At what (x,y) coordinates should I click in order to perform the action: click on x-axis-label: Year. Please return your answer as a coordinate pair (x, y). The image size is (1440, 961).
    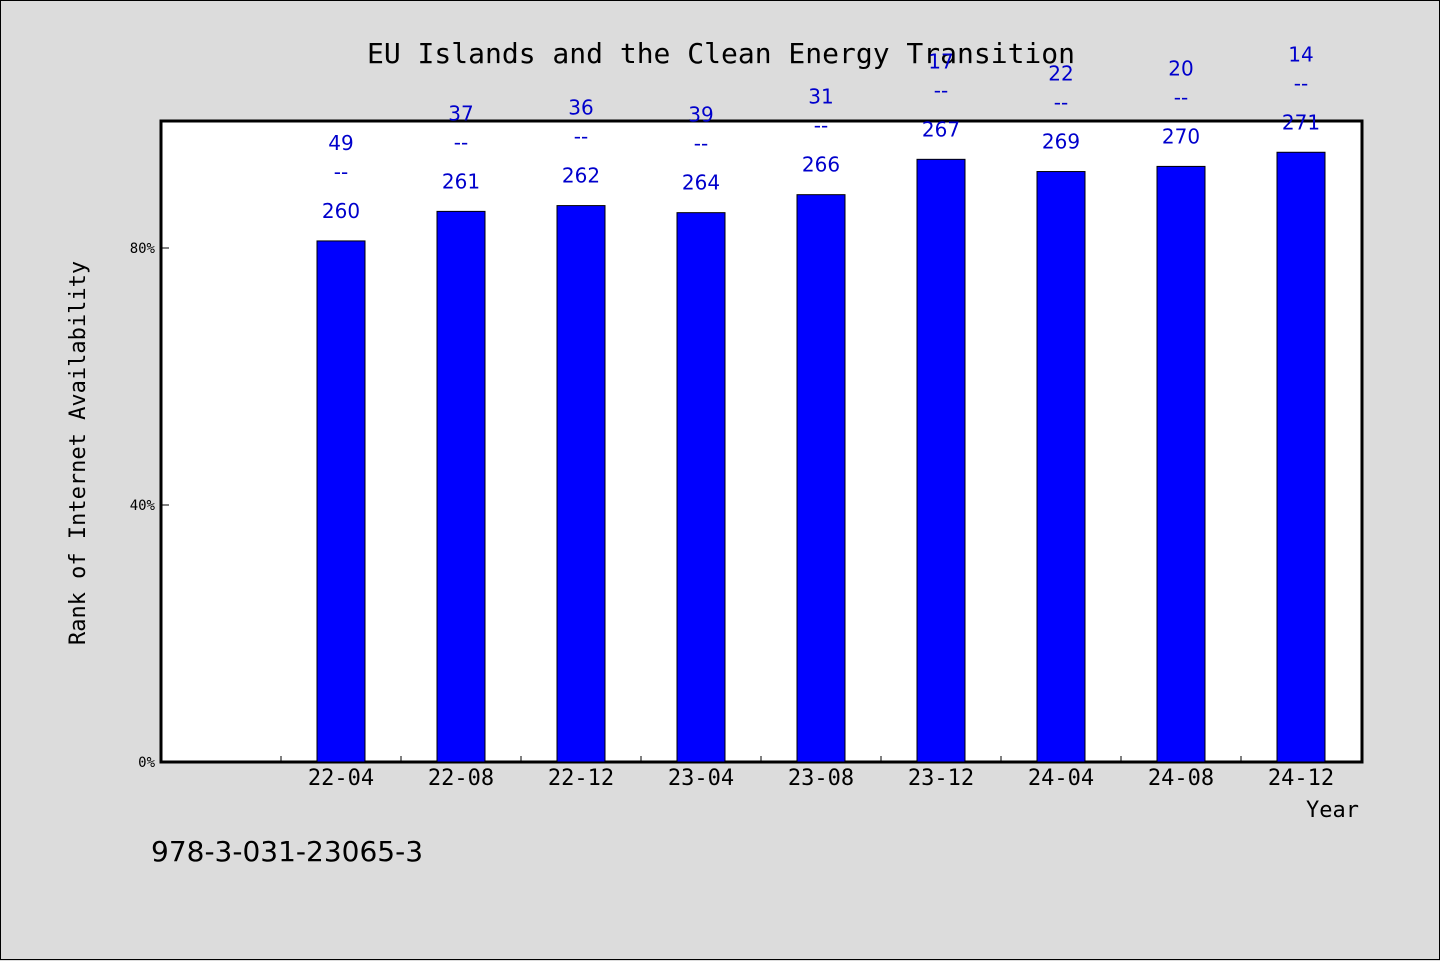
    Looking at the image, I should click on (1332, 810).